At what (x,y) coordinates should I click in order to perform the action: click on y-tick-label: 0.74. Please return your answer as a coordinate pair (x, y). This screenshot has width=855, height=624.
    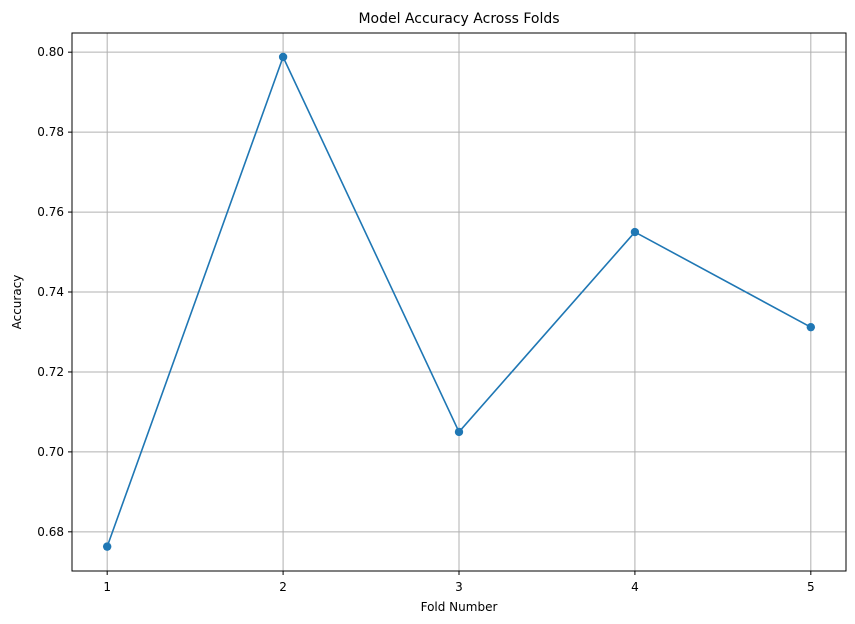
    Looking at the image, I should click on (50, 292).